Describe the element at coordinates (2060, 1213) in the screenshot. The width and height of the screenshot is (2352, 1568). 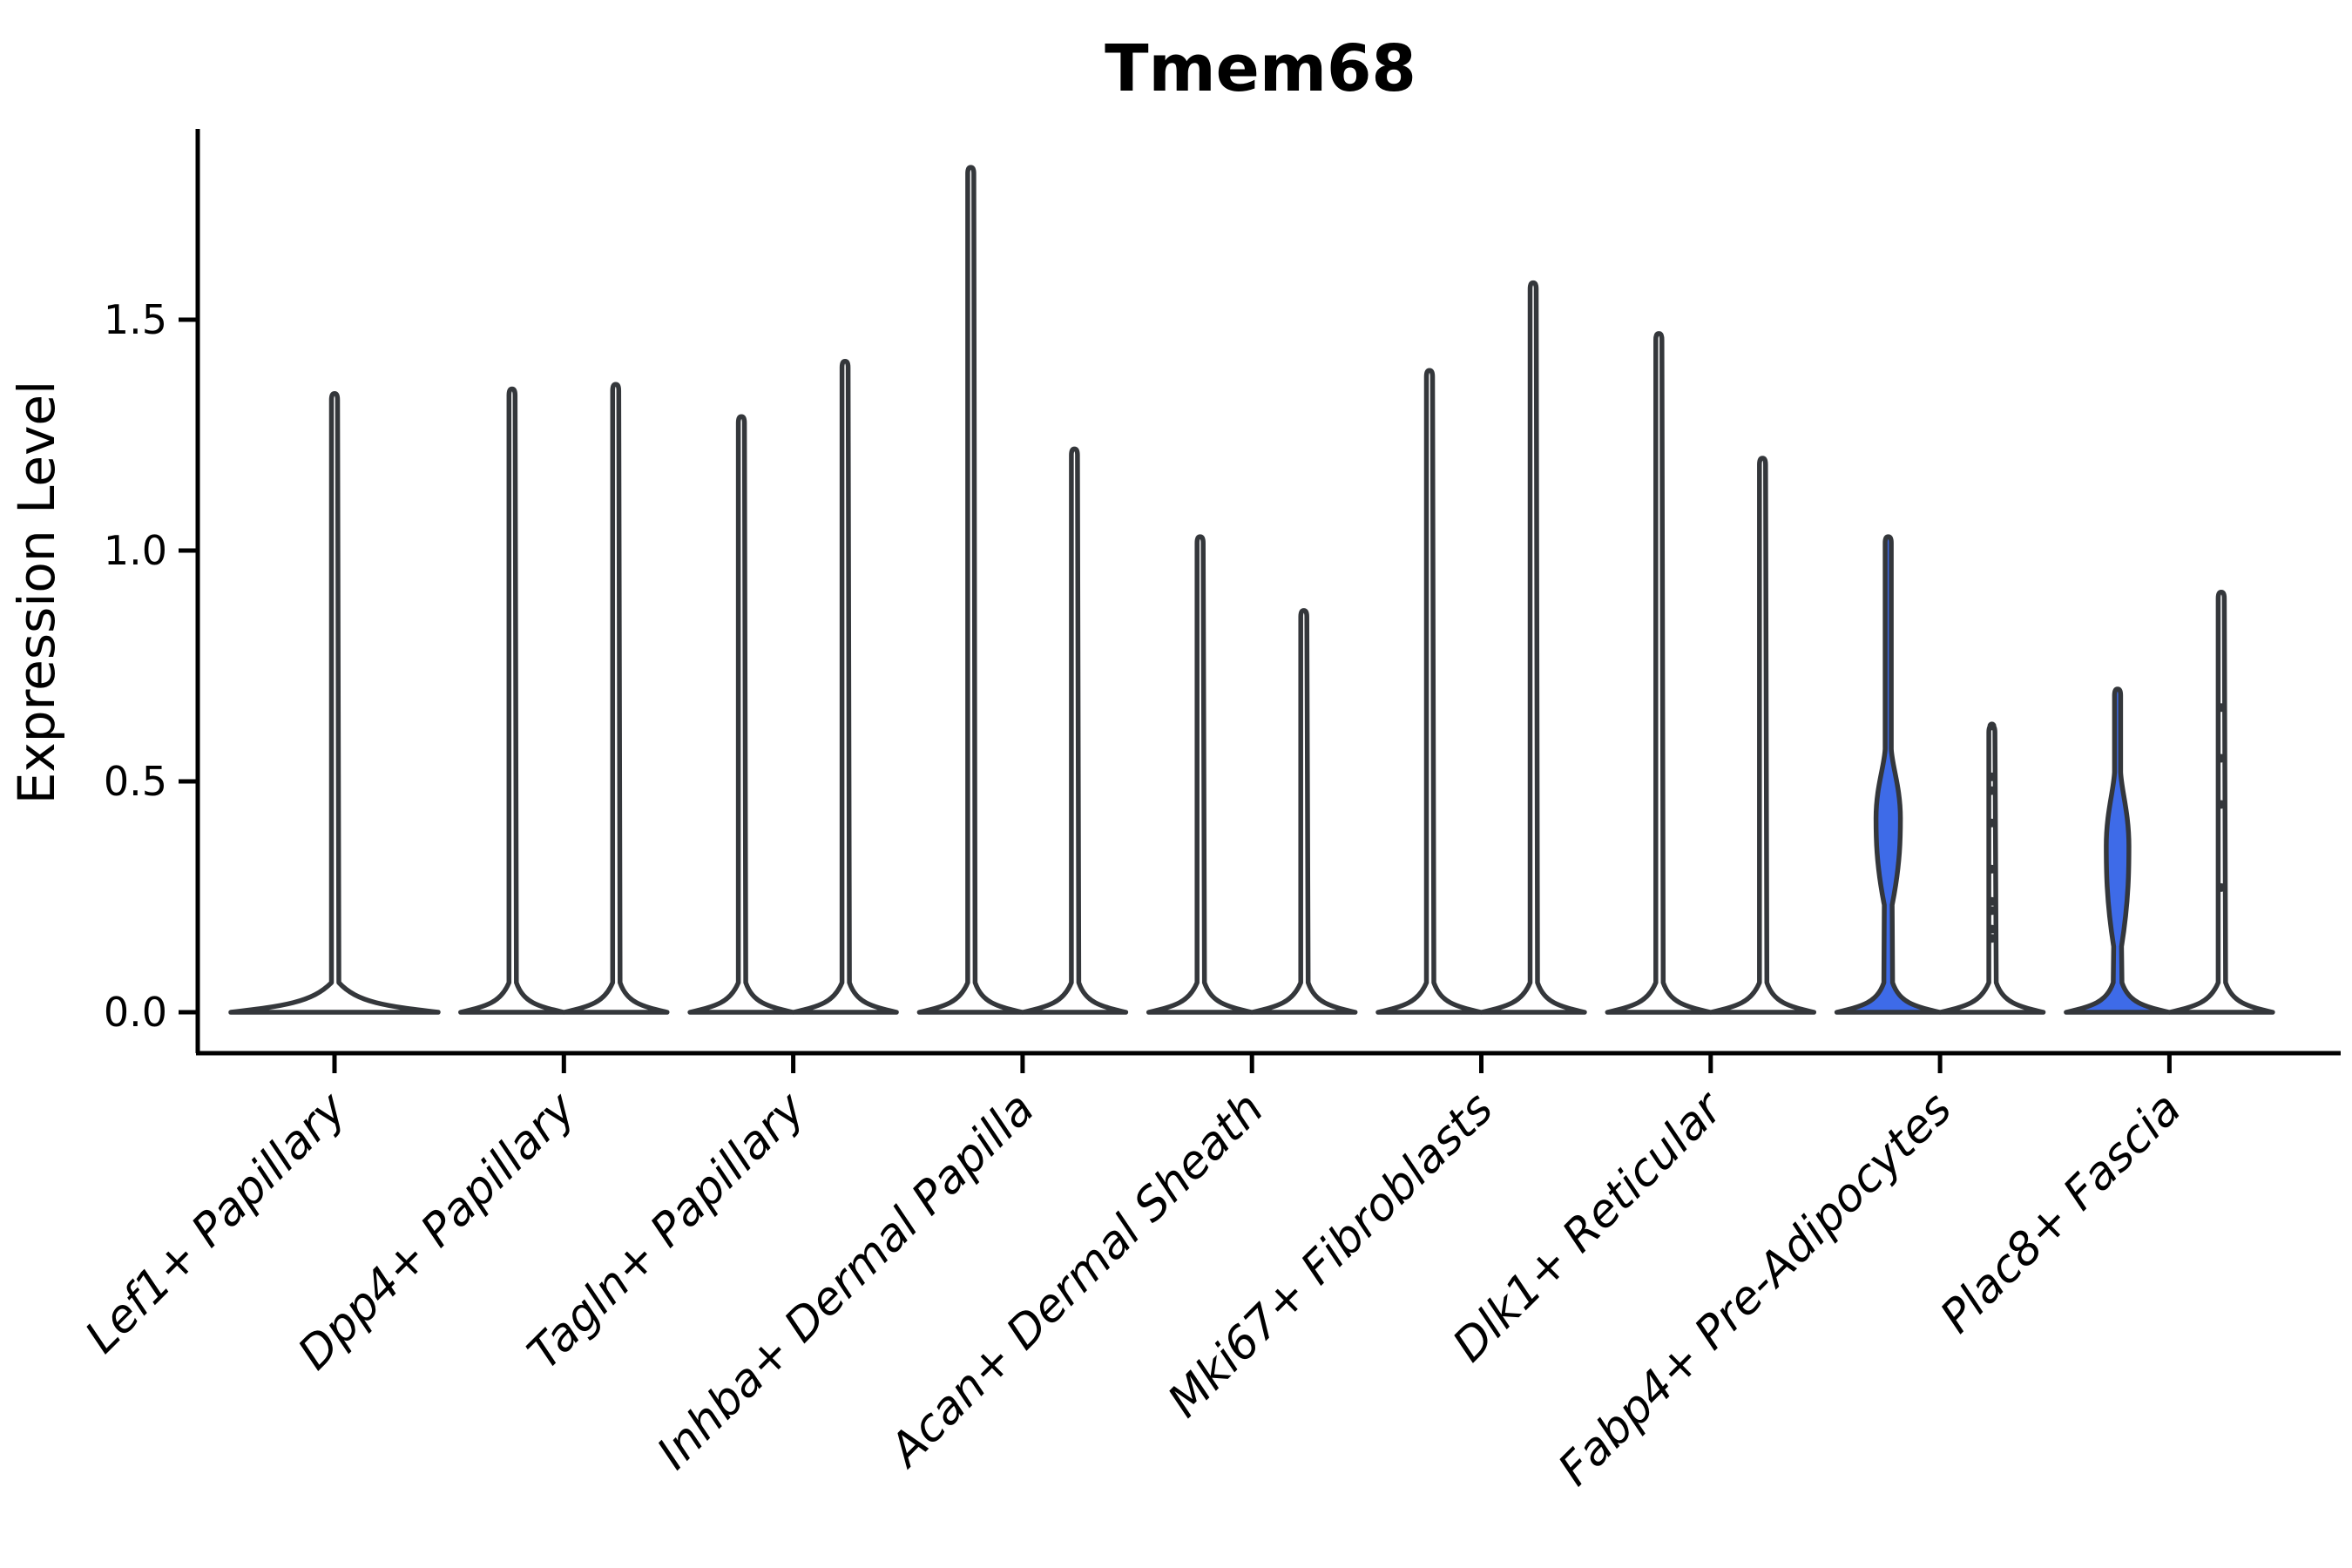
I see `x-tick-label: Plac8+ Fascia` at that location.